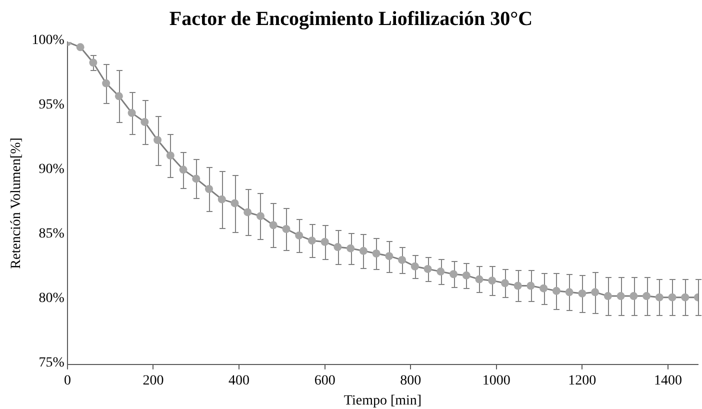 Image resolution: width=702 pixels, height=409 pixels. I want to click on x-tick-label: 0, so click(67, 380).